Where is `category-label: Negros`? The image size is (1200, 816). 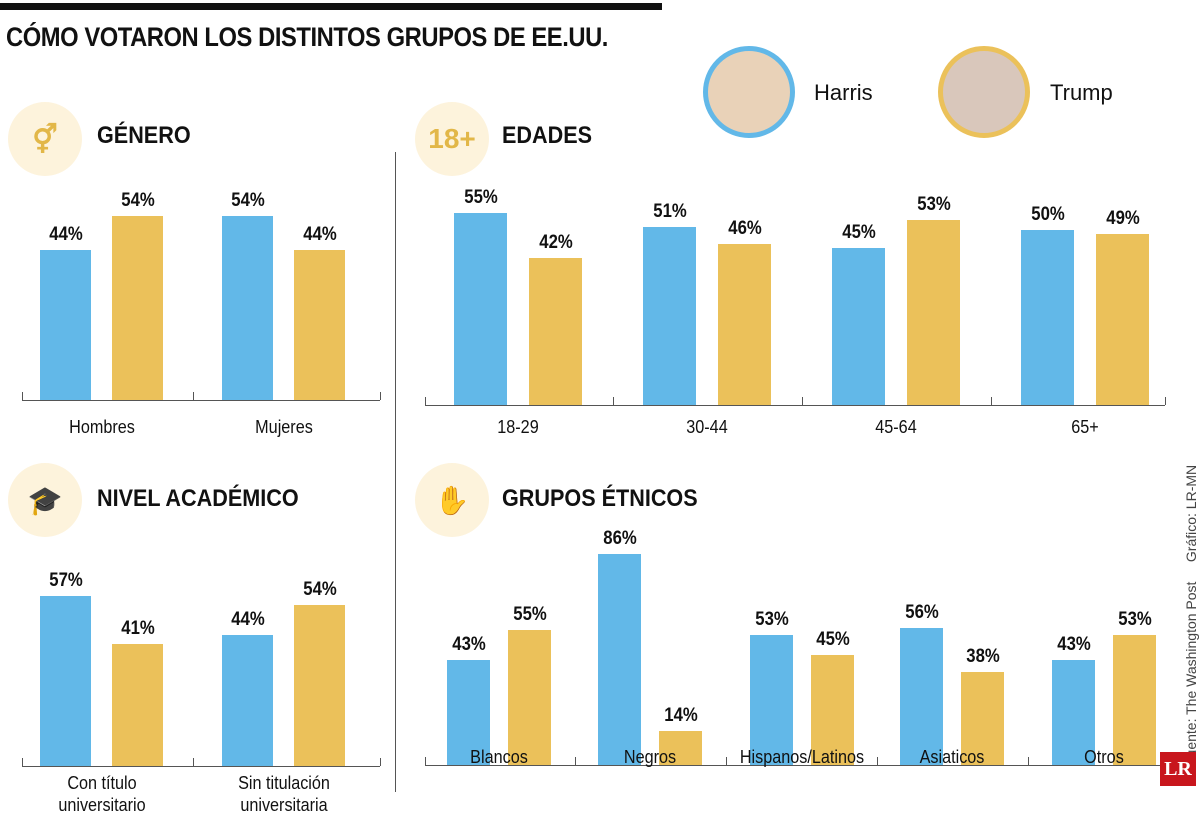
category-label: Negros is located at coordinates (650, 757).